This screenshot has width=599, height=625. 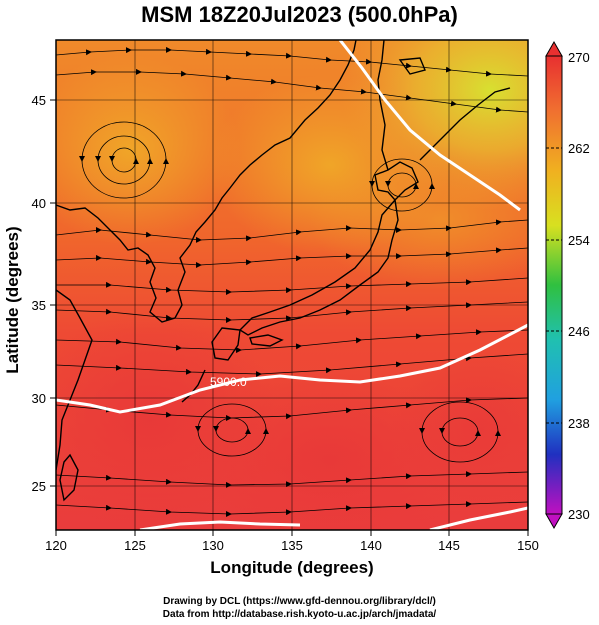 What do you see at coordinates (554, 285) in the screenshot?
I see `colorbar-body` at bounding box center [554, 285].